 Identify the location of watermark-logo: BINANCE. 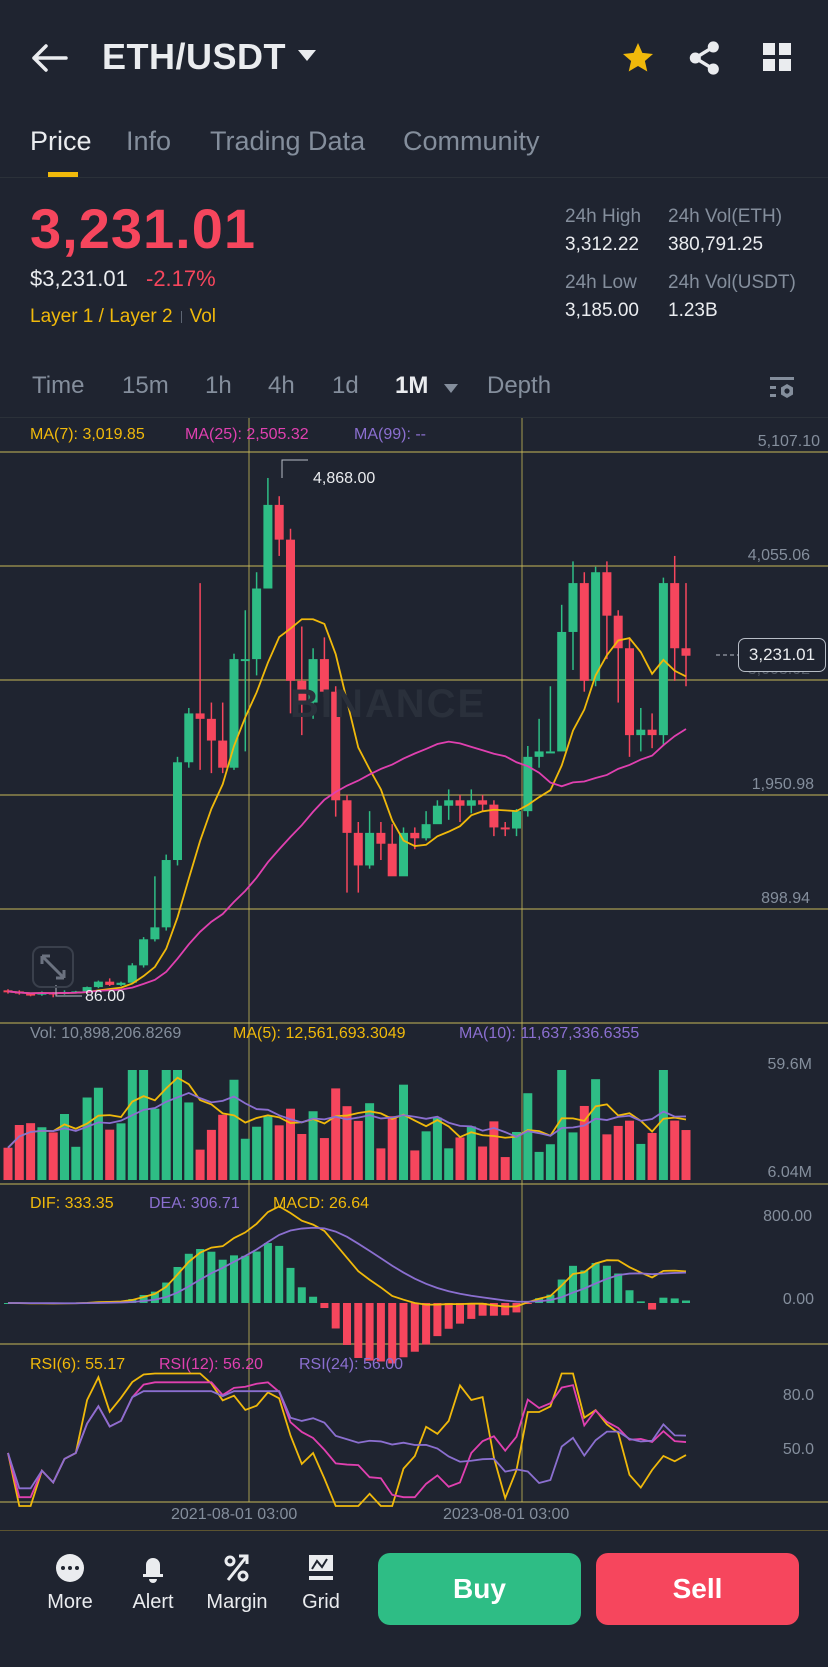
(388, 704).